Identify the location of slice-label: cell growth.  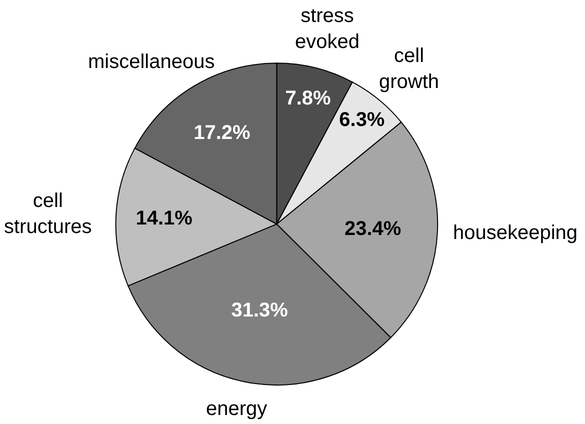
(409, 69).